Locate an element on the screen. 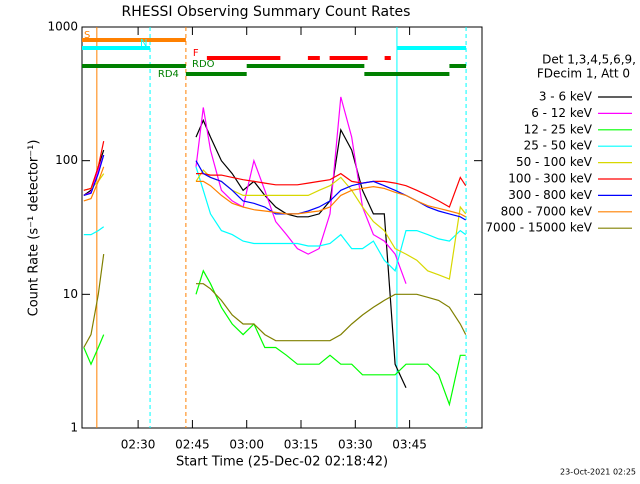  y-tick-label: 100 is located at coordinates (66, 160).